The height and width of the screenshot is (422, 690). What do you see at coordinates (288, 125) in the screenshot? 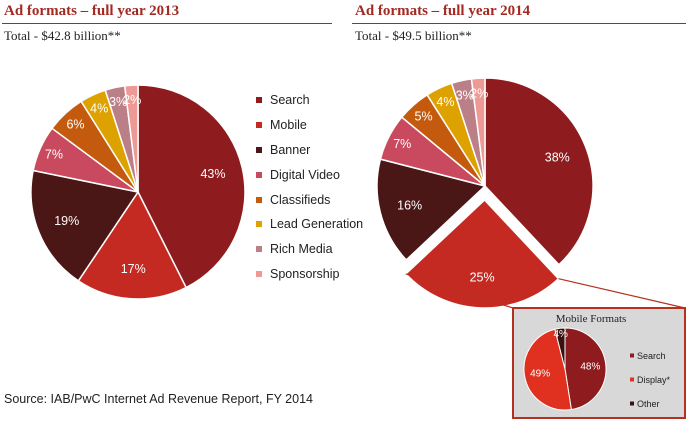
I see `legend-label: Mobile` at bounding box center [288, 125].